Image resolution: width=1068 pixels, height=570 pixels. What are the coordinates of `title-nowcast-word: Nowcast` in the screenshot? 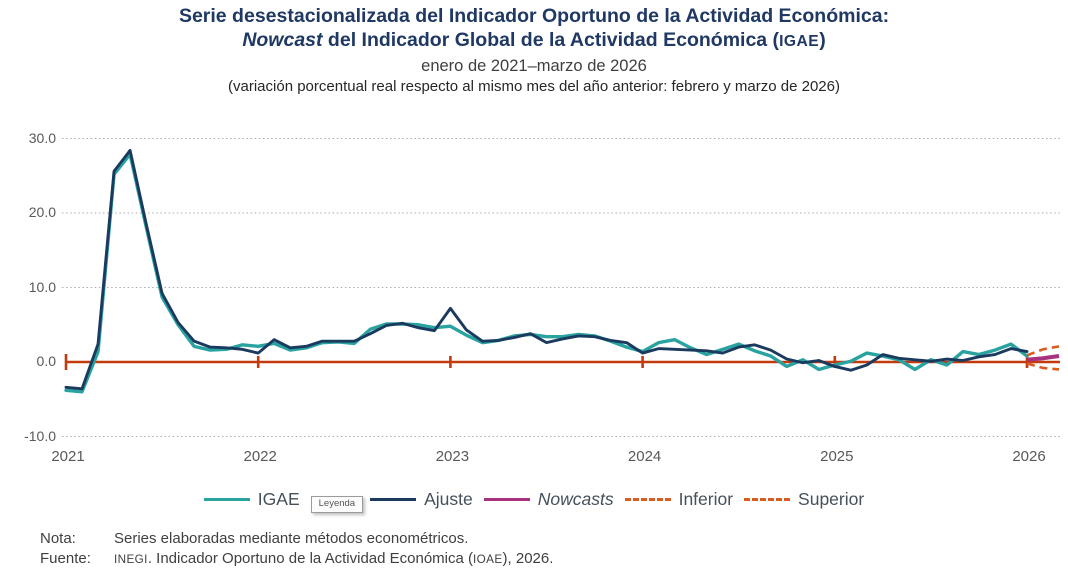 It's located at (282, 39).